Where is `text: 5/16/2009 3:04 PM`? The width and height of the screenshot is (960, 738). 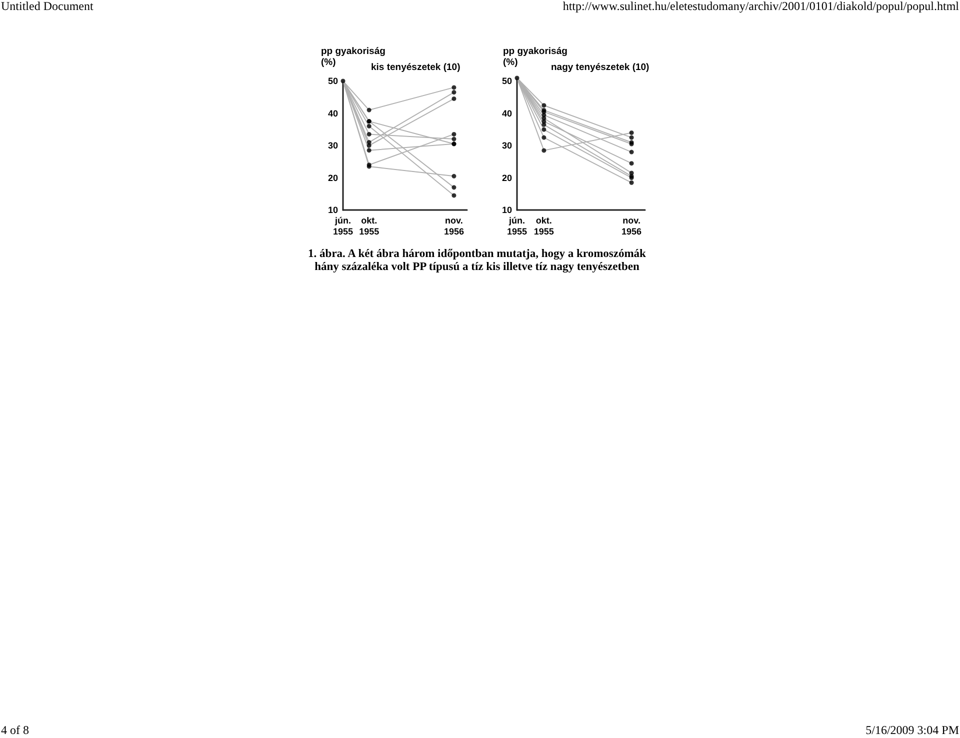
text: 5/16/2009 3:04 PM is located at coordinates (912, 730).